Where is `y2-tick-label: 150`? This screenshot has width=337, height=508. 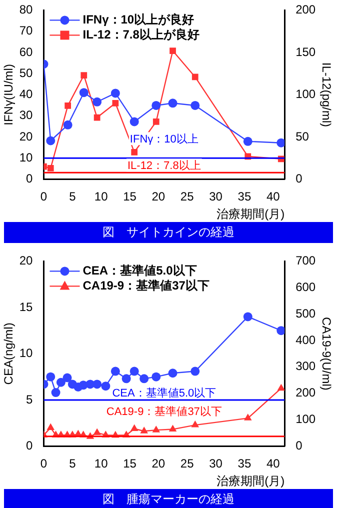
y2-tick-label: 150 is located at coordinates (306, 51).